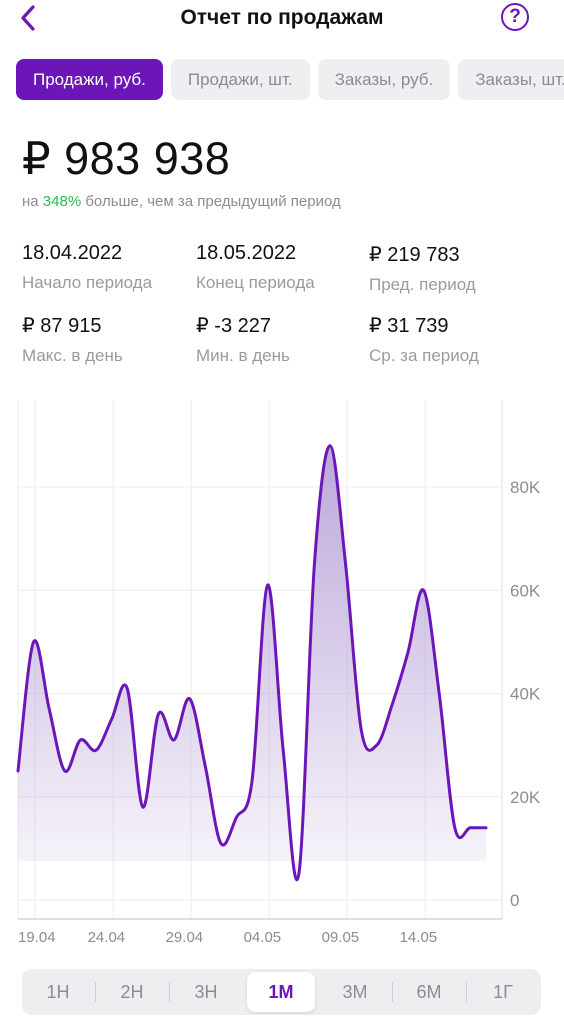 This screenshot has width=564, height=1024. What do you see at coordinates (62, 201) in the screenshot?
I see `comparison-percent: 348%` at bounding box center [62, 201].